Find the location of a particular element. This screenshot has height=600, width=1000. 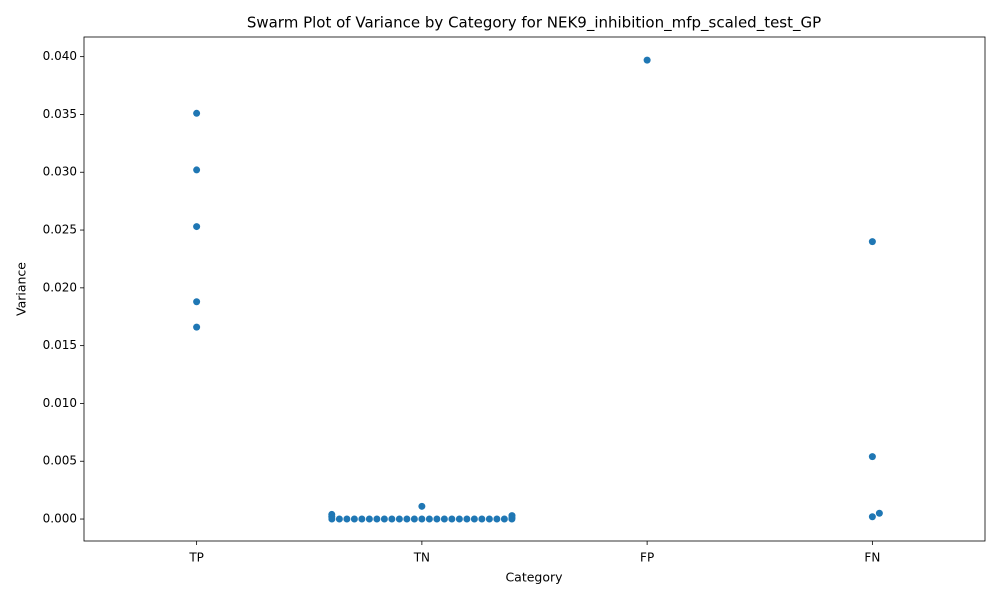

y-tick-label: 0.035 is located at coordinates (60, 114).